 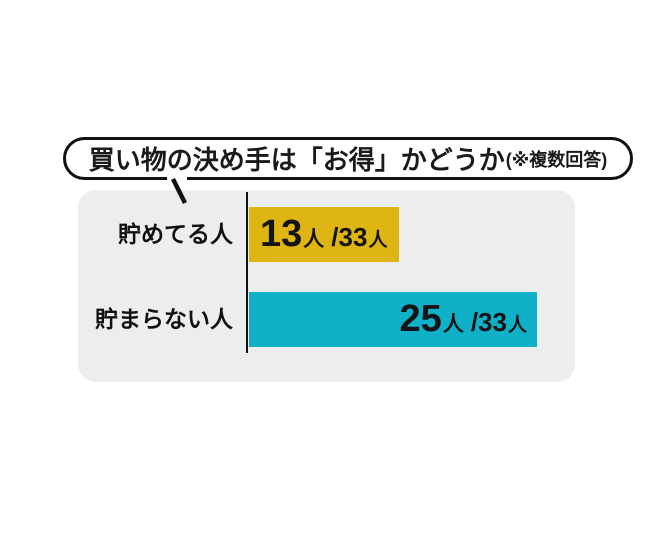 I want to click on category-label-savers: 貯めてる人, so click(x=175, y=234).